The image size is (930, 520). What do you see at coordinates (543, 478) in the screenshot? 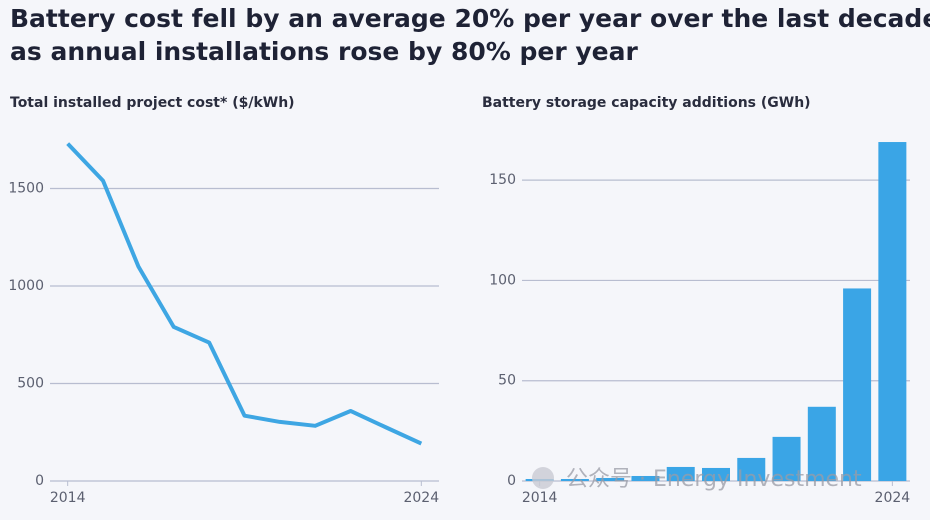
I see `watermark-icon` at bounding box center [543, 478].